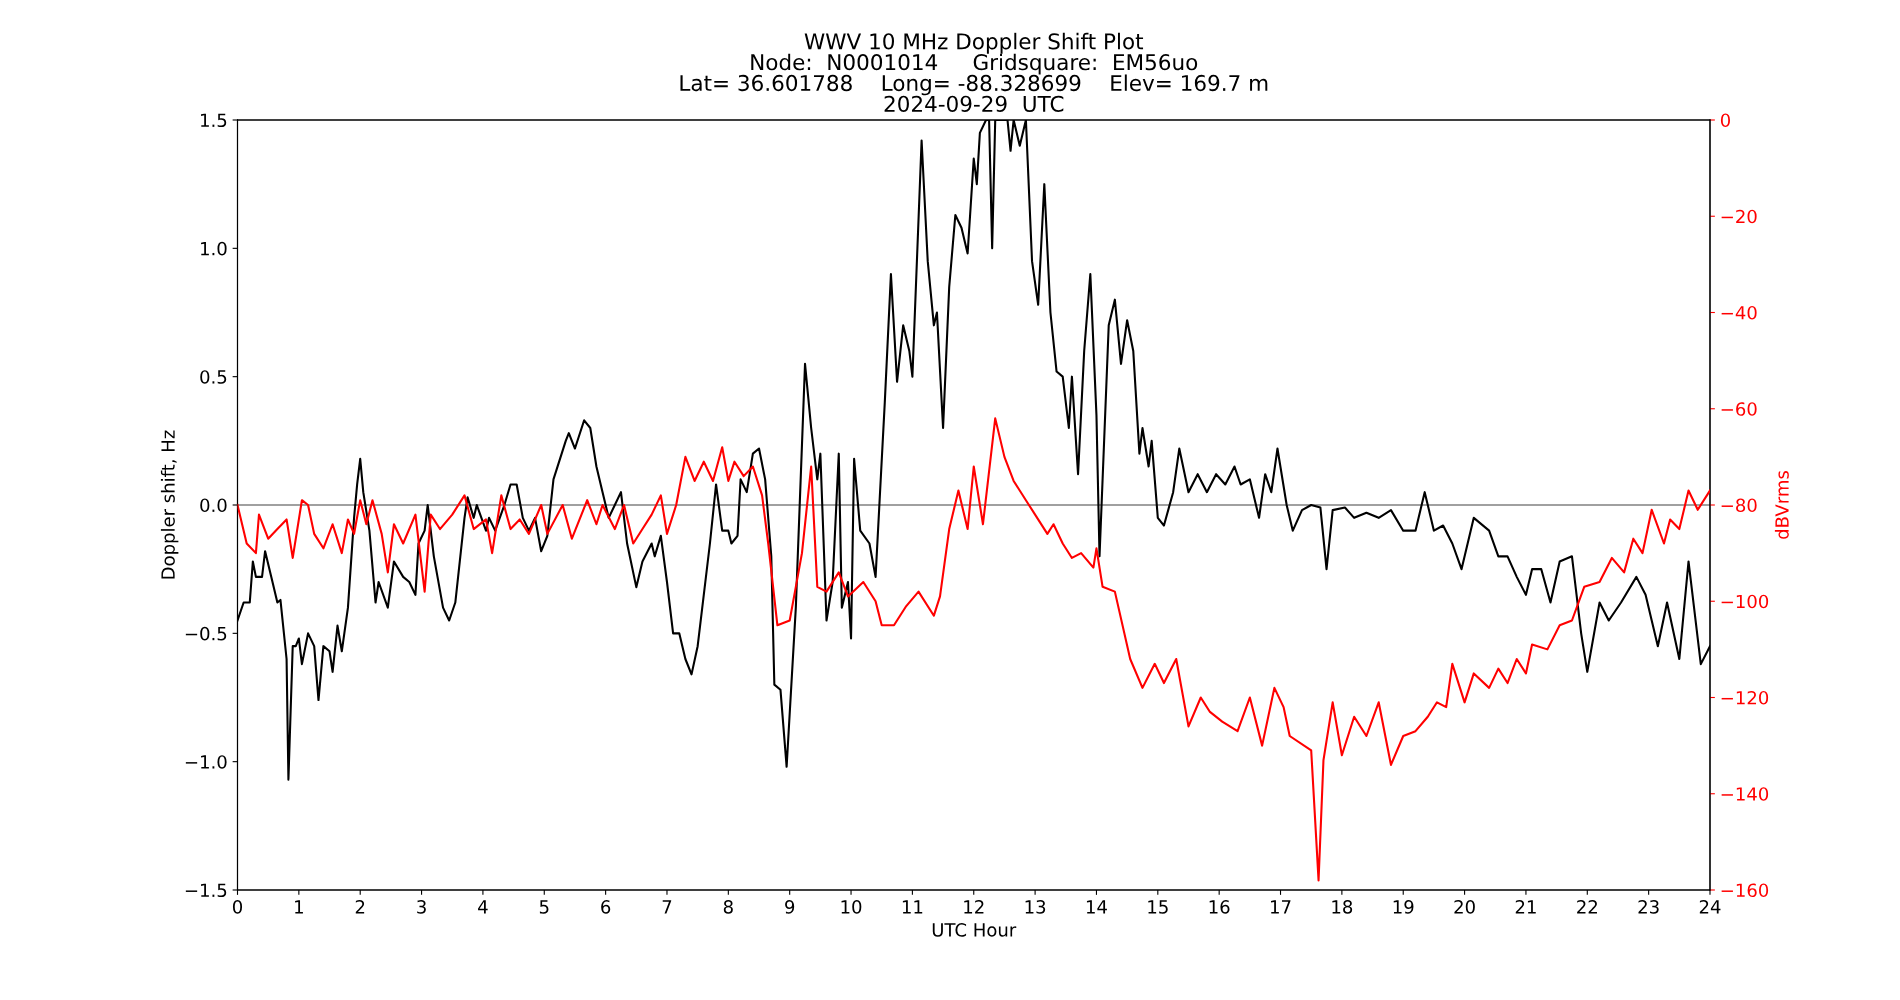 Image resolution: width=1900 pixels, height=1000 pixels. I want to click on x-tick-label: 2, so click(360, 907).